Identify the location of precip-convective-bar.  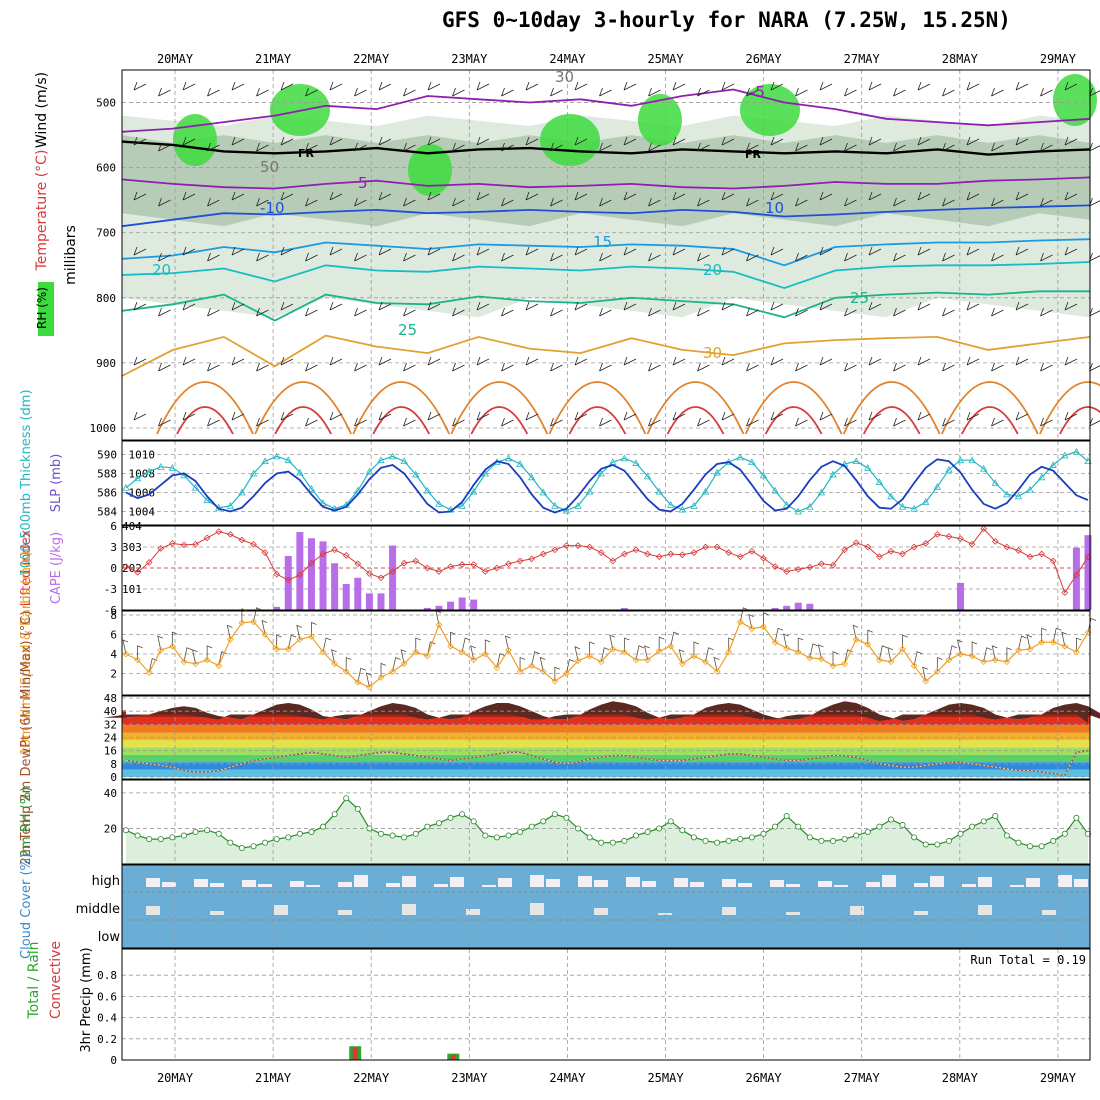
(355, 1053).